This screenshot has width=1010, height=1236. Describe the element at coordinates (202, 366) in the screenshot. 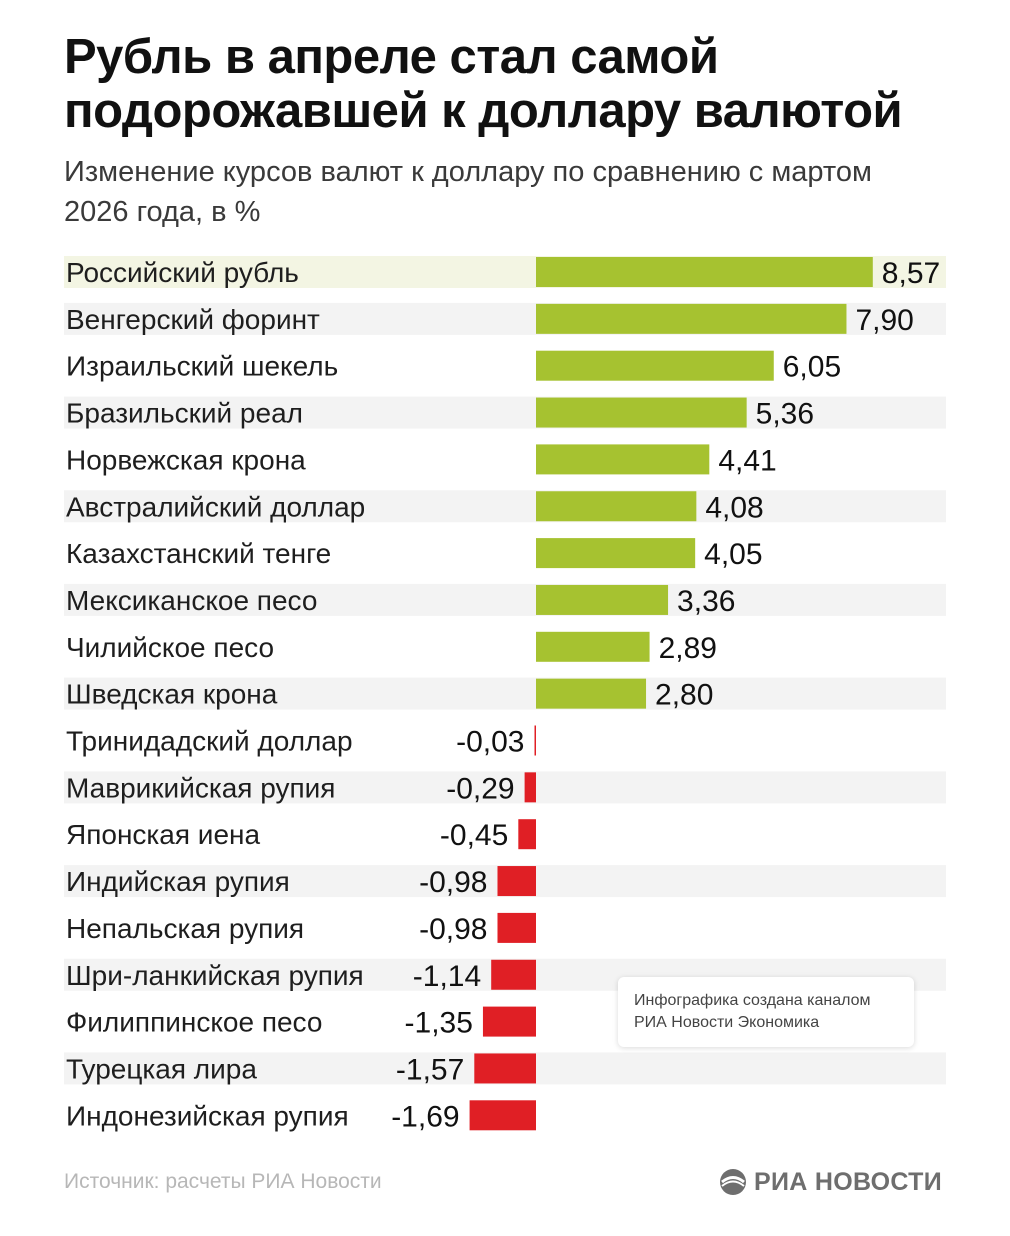

I see `category-label: Израильский шекель` at that location.